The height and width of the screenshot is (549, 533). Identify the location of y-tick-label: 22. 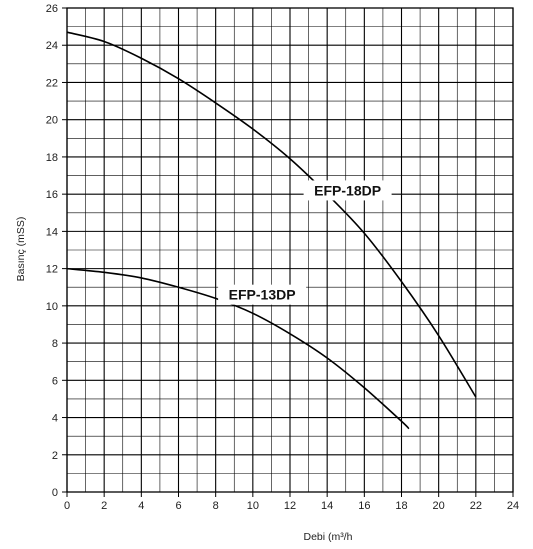
(52, 83).